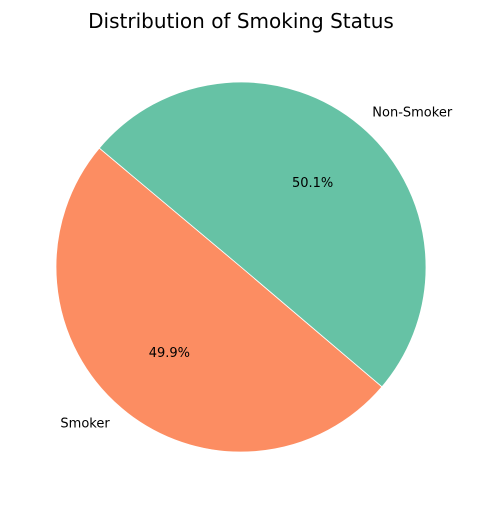 The image size is (481, 508). I want to click on slice-label-non-smoker: Non-Smoker, so click(412, 113).